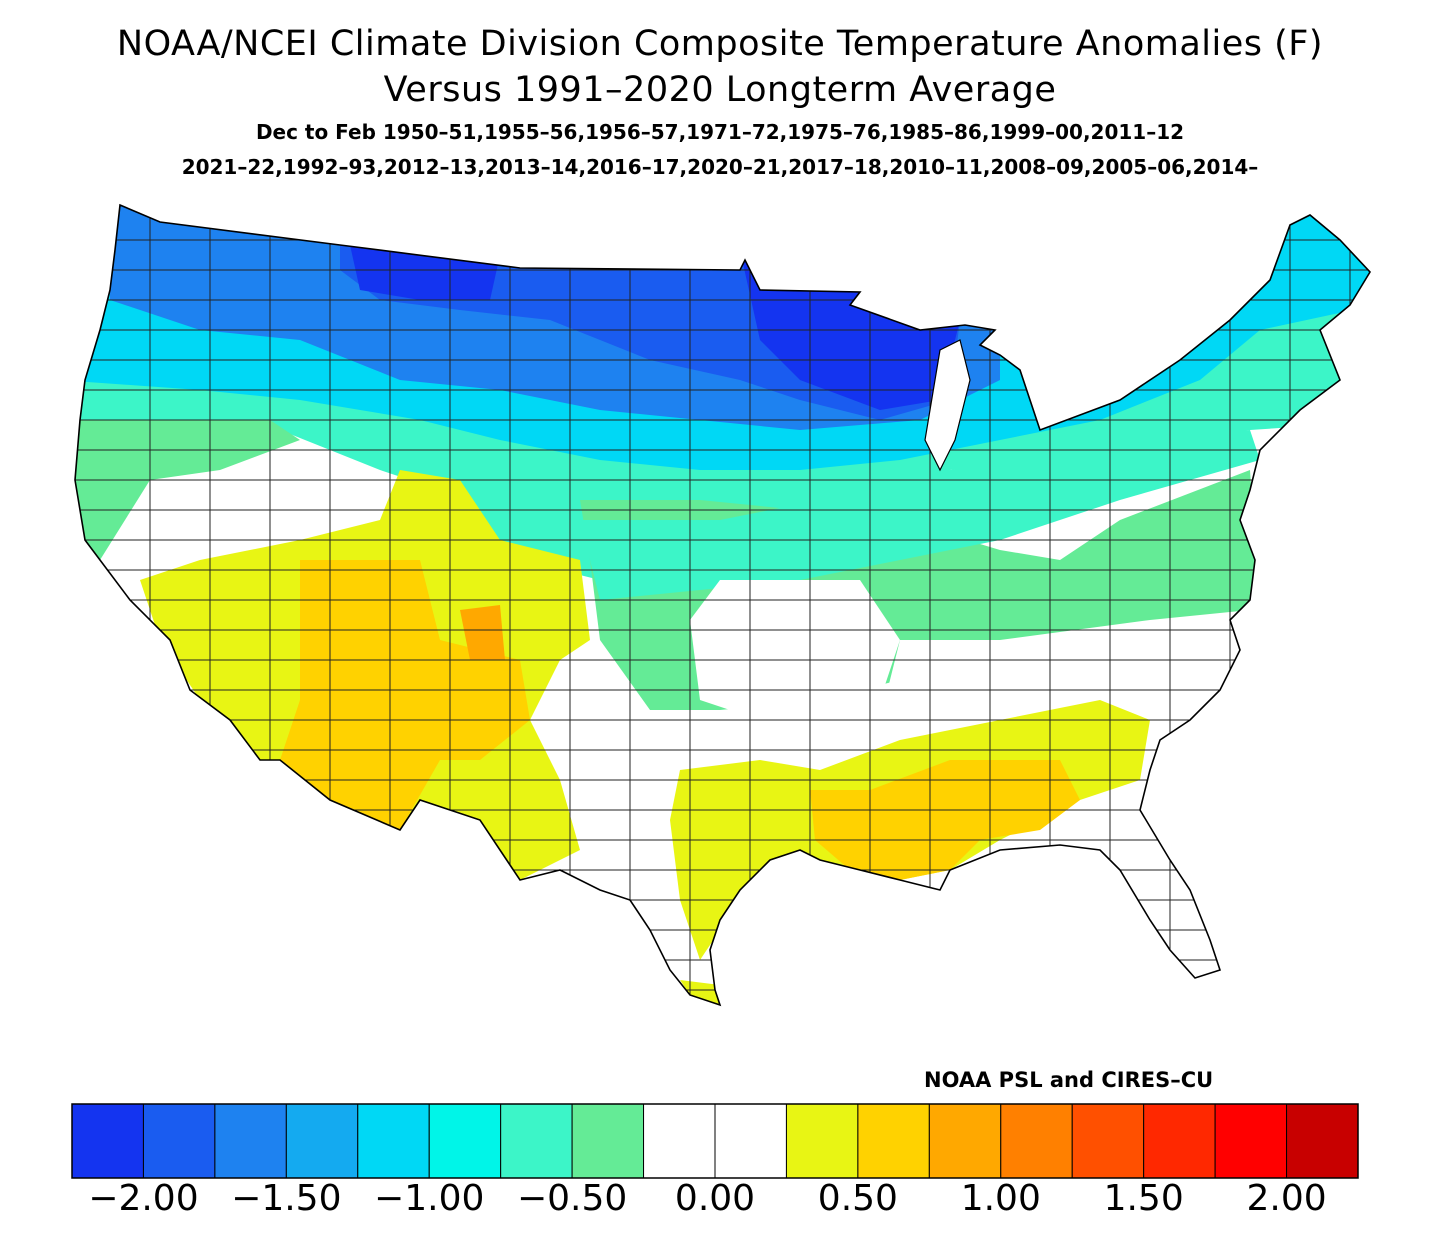  What do you see at coordinates (143, 1198) in the screenshot?
I see `color-scale-tick-label: −2.00` at bounding box center [143, 1198].